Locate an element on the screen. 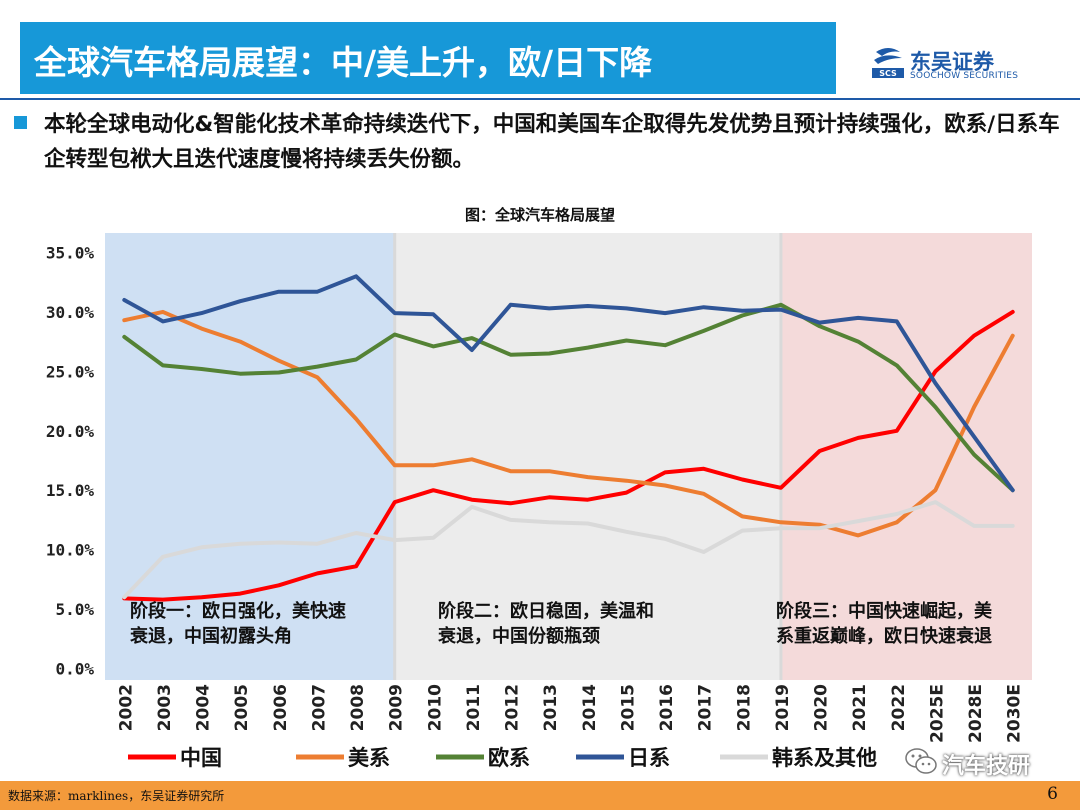 Image resolution: width=1080 pixels, height=810 pixels. legend-label-欧系: 欧系 is located at coordinates (509, 758).